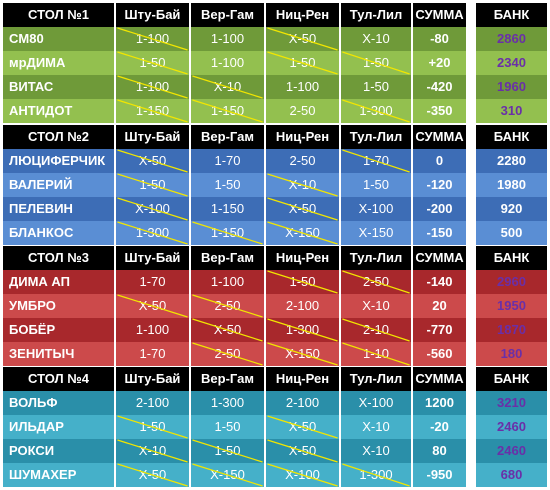 The height and width of the screenshot is (490, 550). I want to click on sum-value: -80, so click(439, 39).